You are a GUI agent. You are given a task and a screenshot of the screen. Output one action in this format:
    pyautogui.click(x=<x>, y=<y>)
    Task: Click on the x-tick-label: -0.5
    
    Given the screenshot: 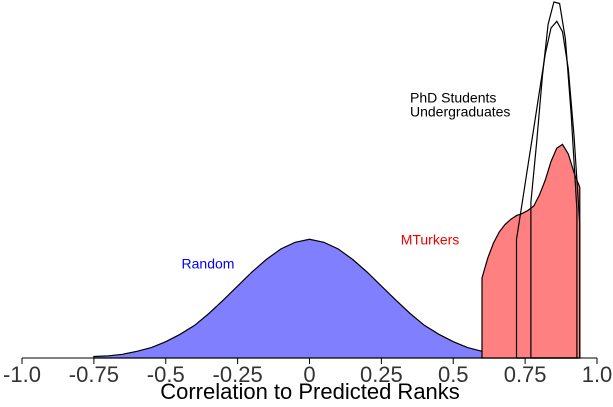 What is the action you would take?
    pyautogui.click(x=166, y=374)
    